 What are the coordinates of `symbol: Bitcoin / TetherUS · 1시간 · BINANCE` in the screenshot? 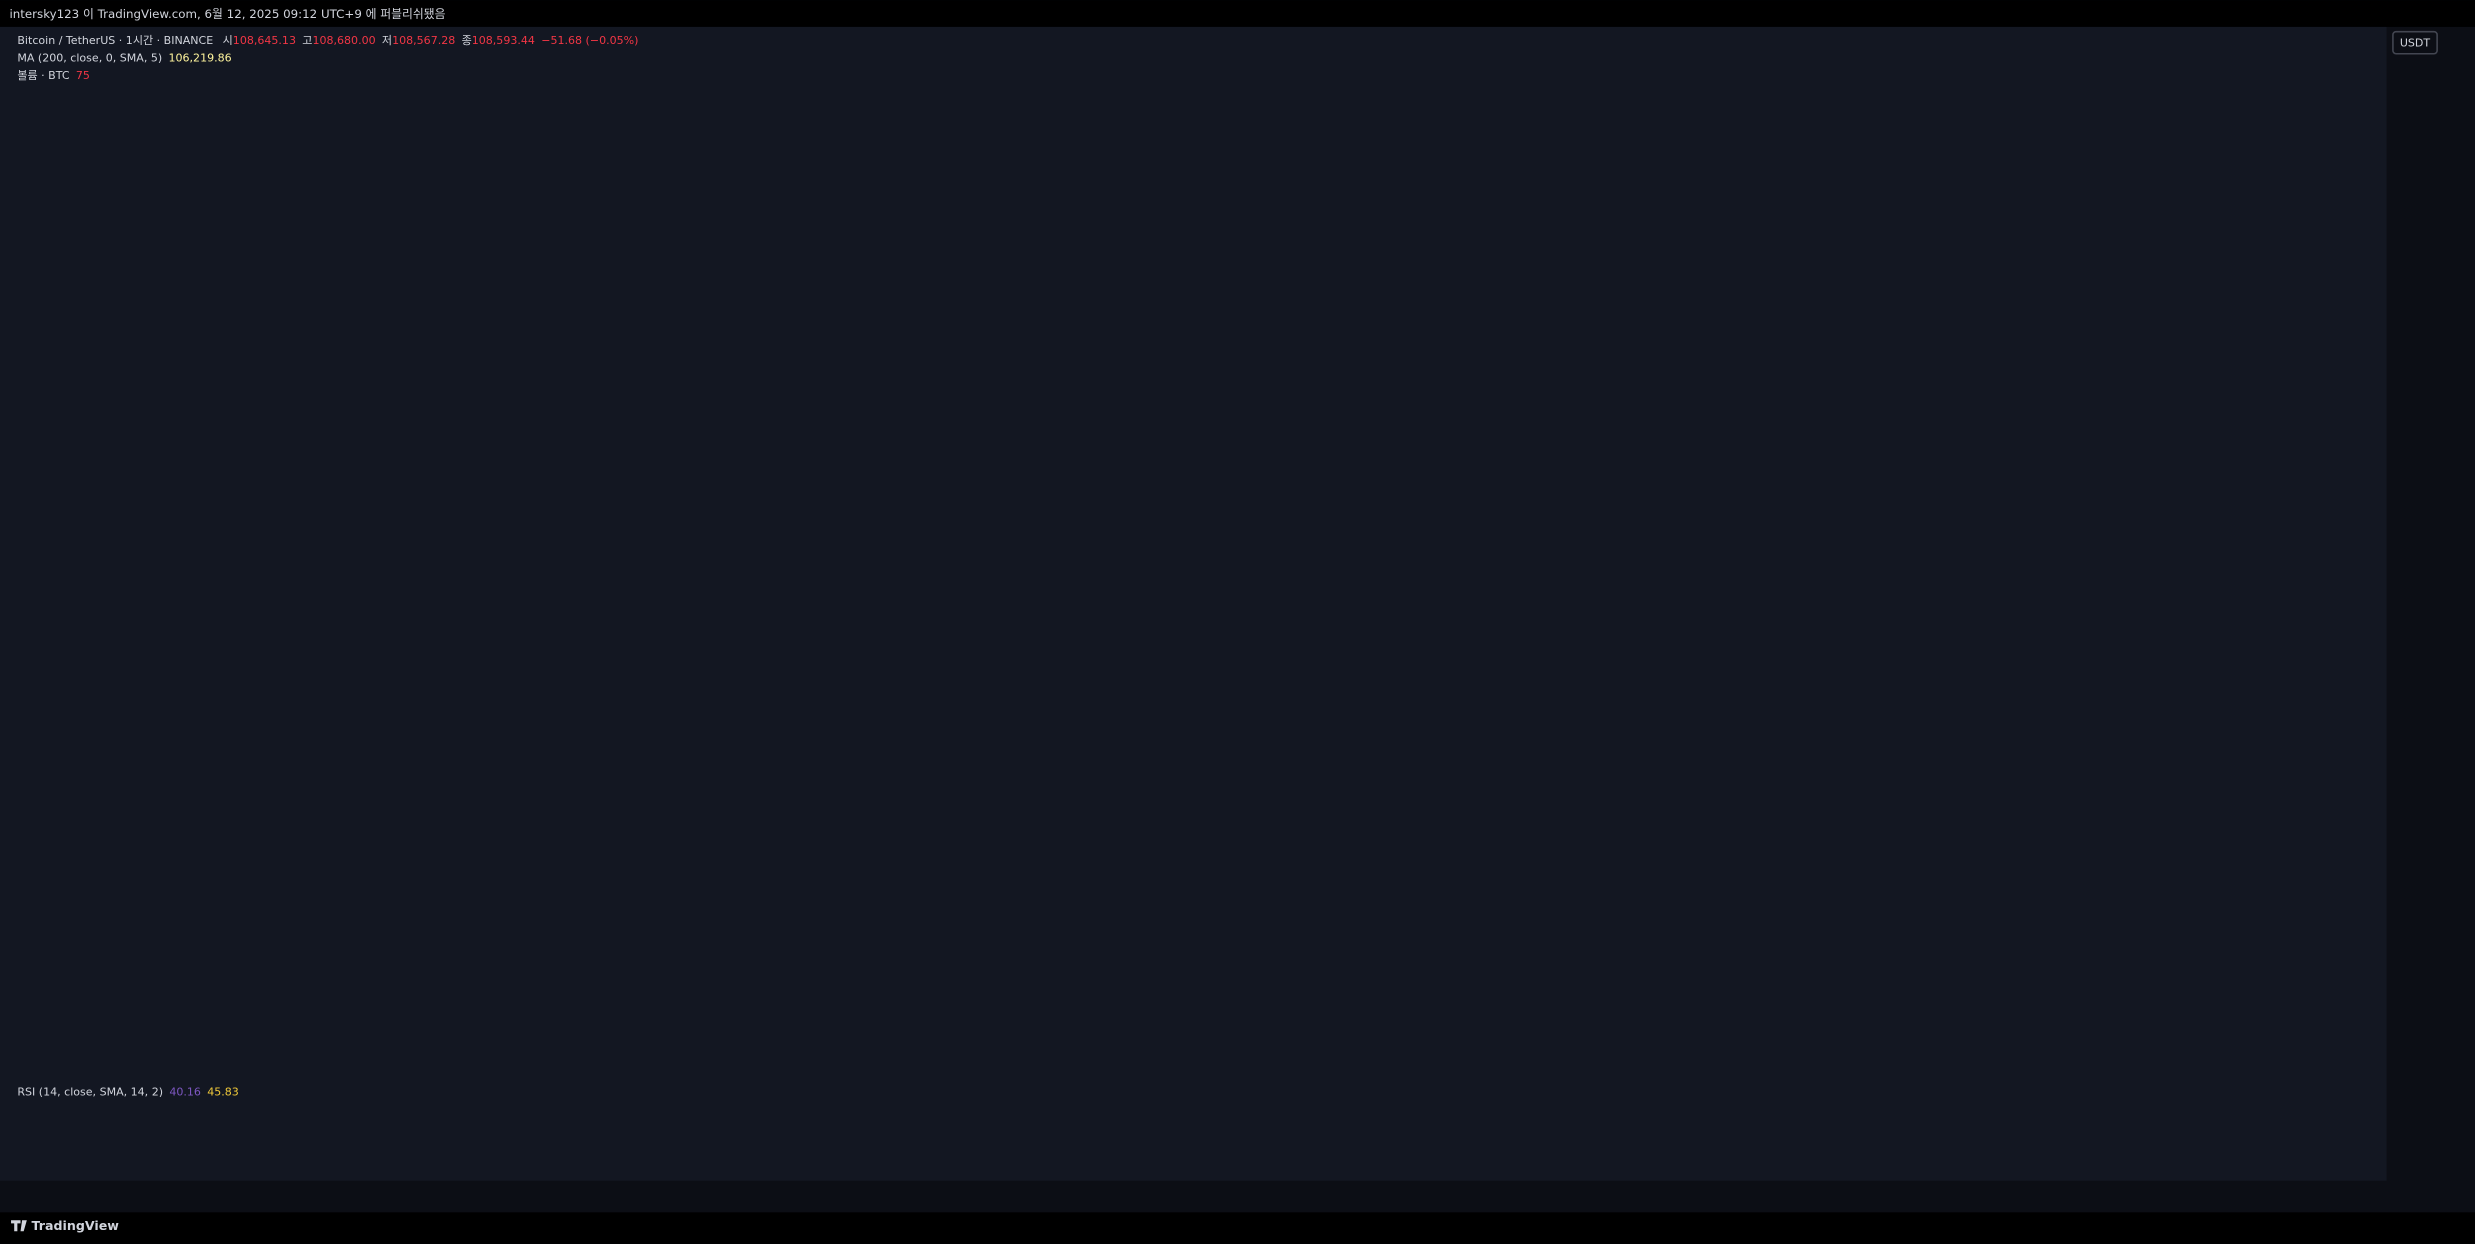 It's located at (115, 40).